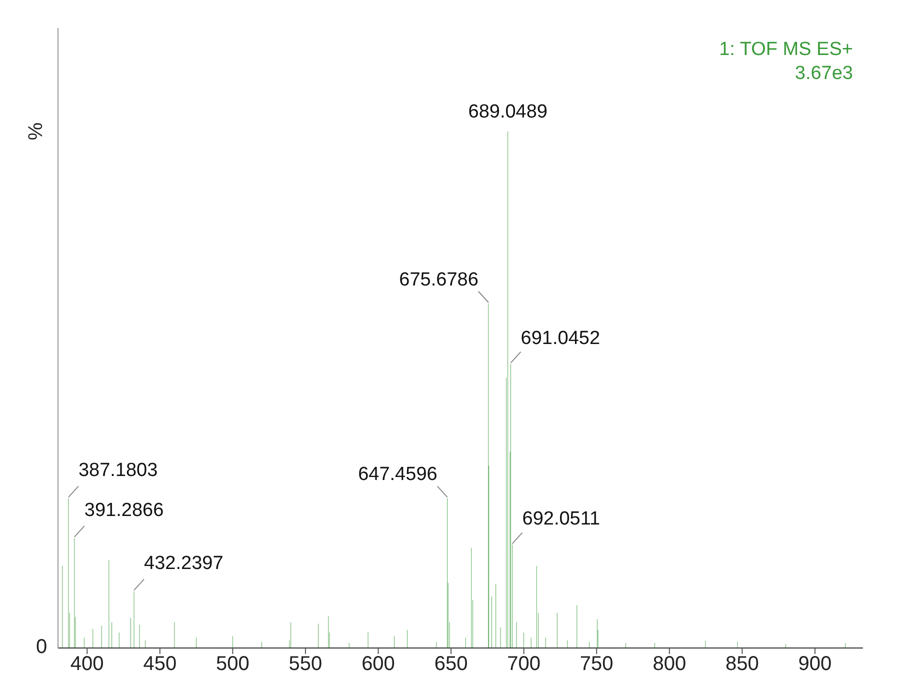 The width and height of the screenshot is (901, 695). I want to click on text: 0, so click(42, 647).